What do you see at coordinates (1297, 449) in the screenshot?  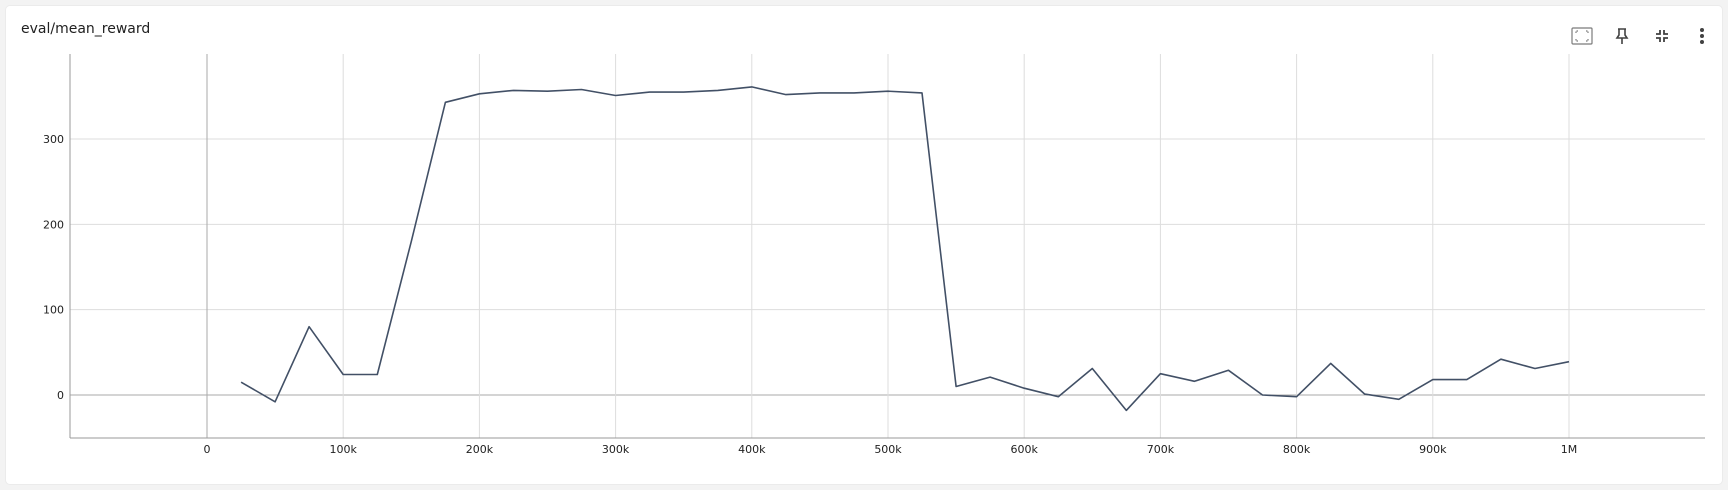 I see `x-tick-label: 800k` at bounding box center [1297, 449].